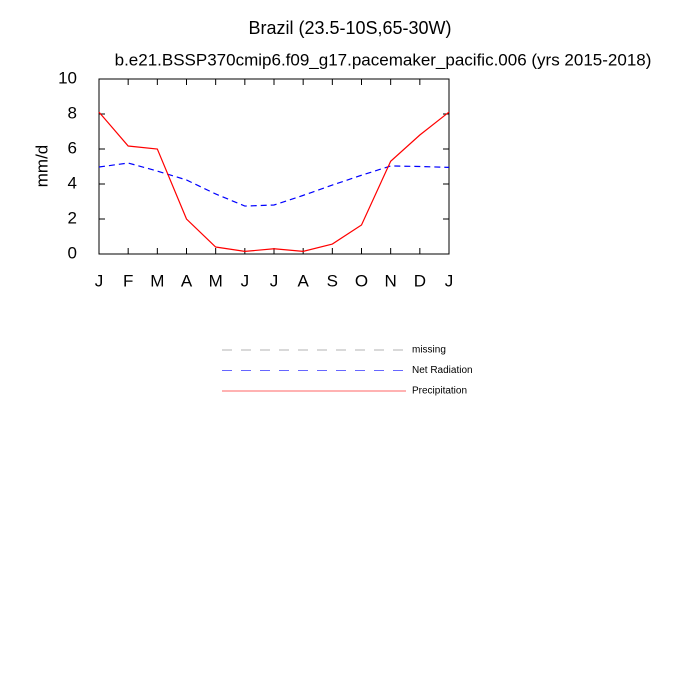 This screenshot has width=700, height=700. I want to click on x-tick-label: F, so click(128, 280).